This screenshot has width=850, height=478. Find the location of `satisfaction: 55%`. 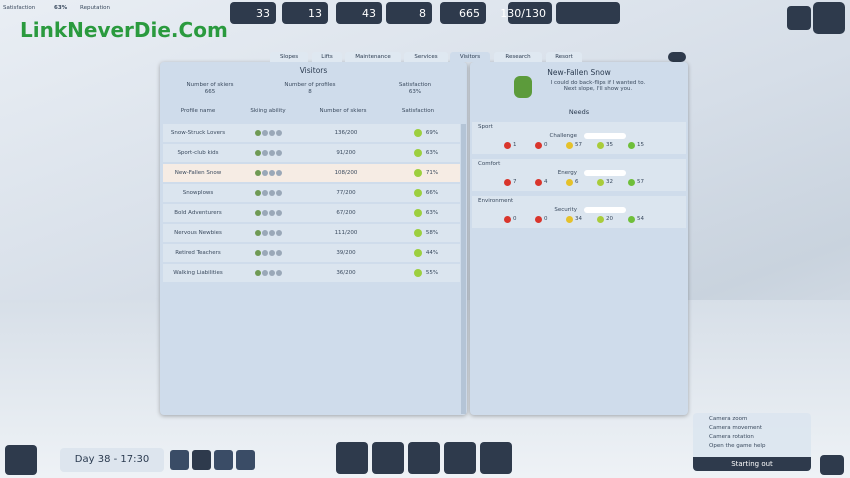

satisfaction: 55% is located at coordinates (432, 273).